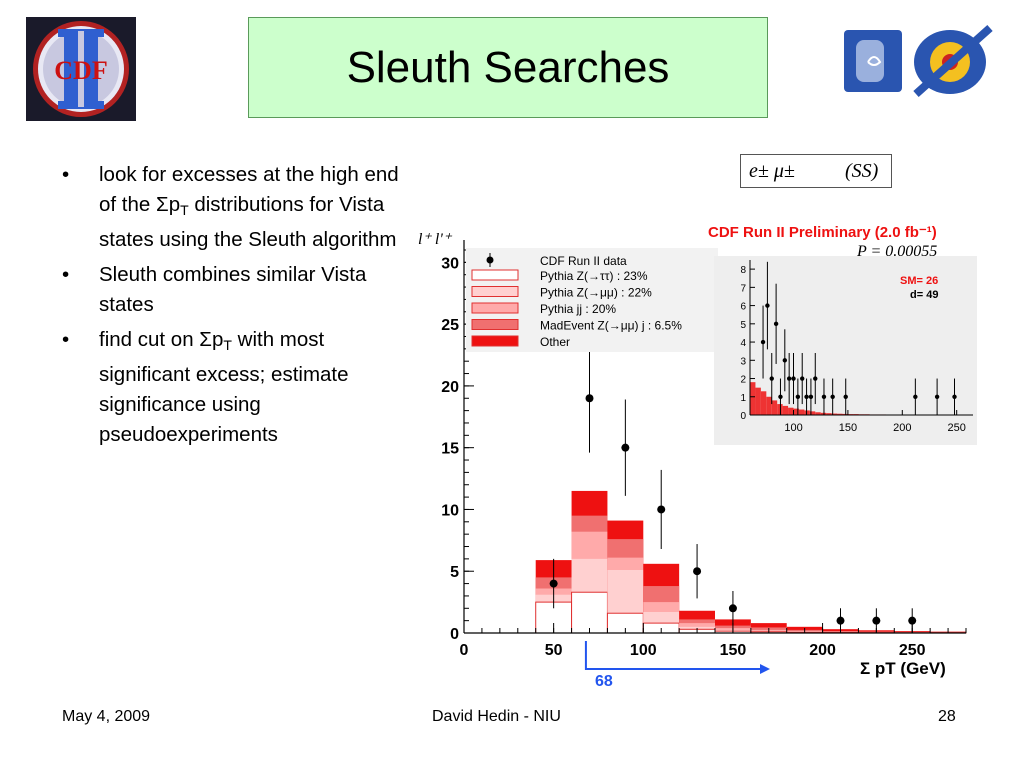 This screenshot has width=1024, height=768. I want to click on inset-sm-label: SM= 26, so click(919, 281).